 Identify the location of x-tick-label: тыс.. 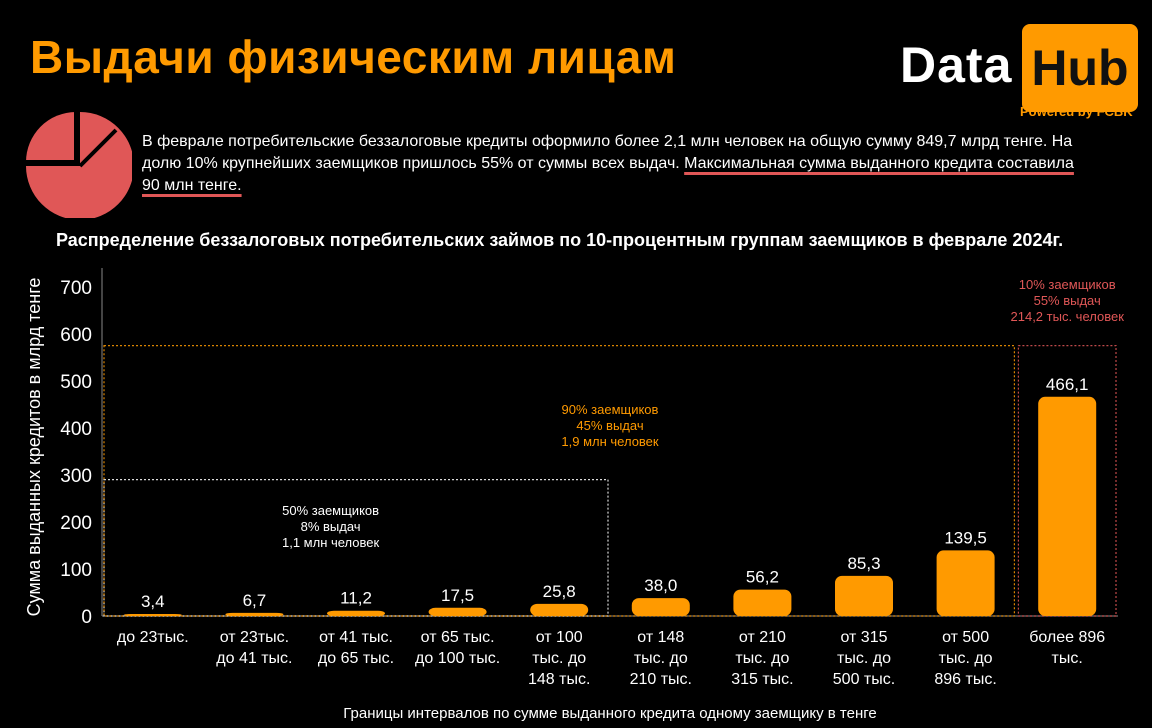
(1067, 658).